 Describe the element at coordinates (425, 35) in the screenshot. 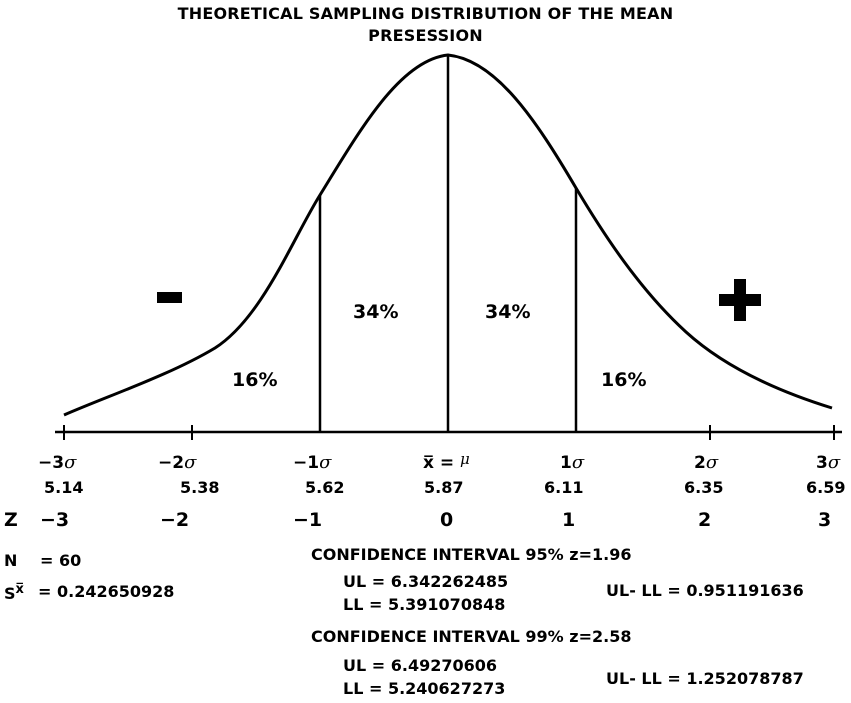

I see `diagram-title-line-2: PRESESSION` at that location.